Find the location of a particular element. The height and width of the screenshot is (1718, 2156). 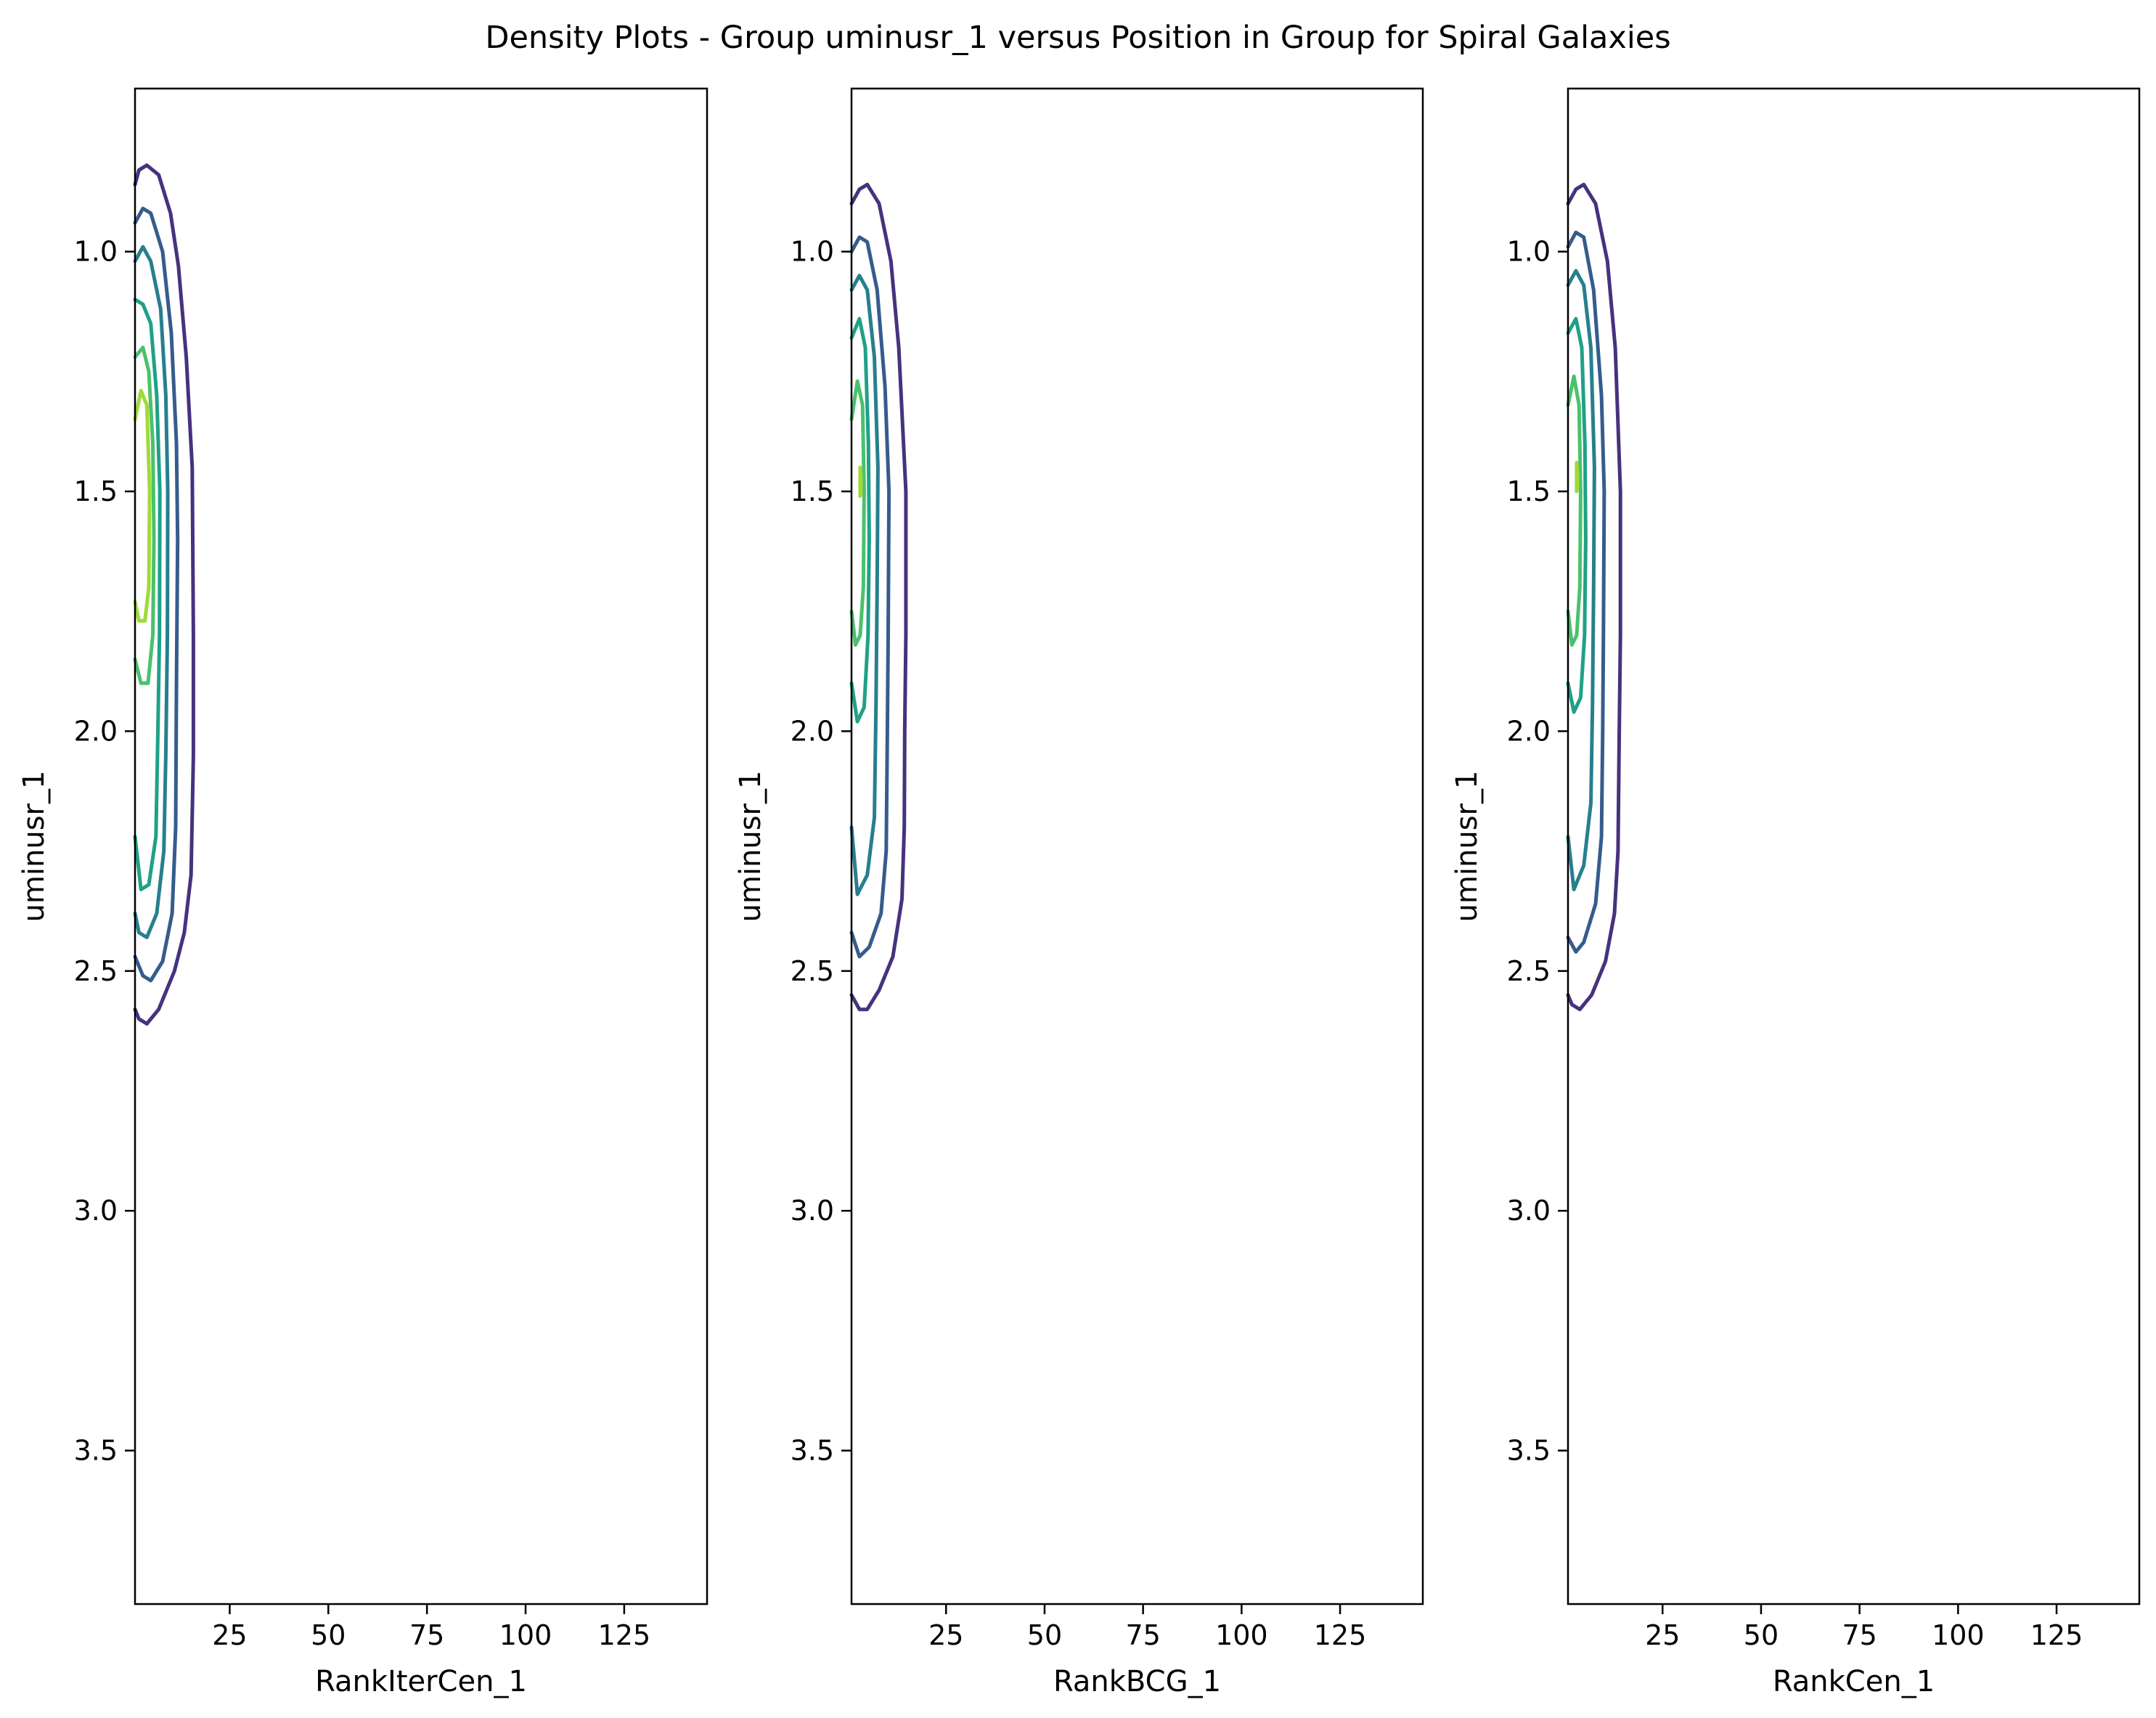

x-axis-label: RankCen_1 is located at coordinates (1854, 1682).